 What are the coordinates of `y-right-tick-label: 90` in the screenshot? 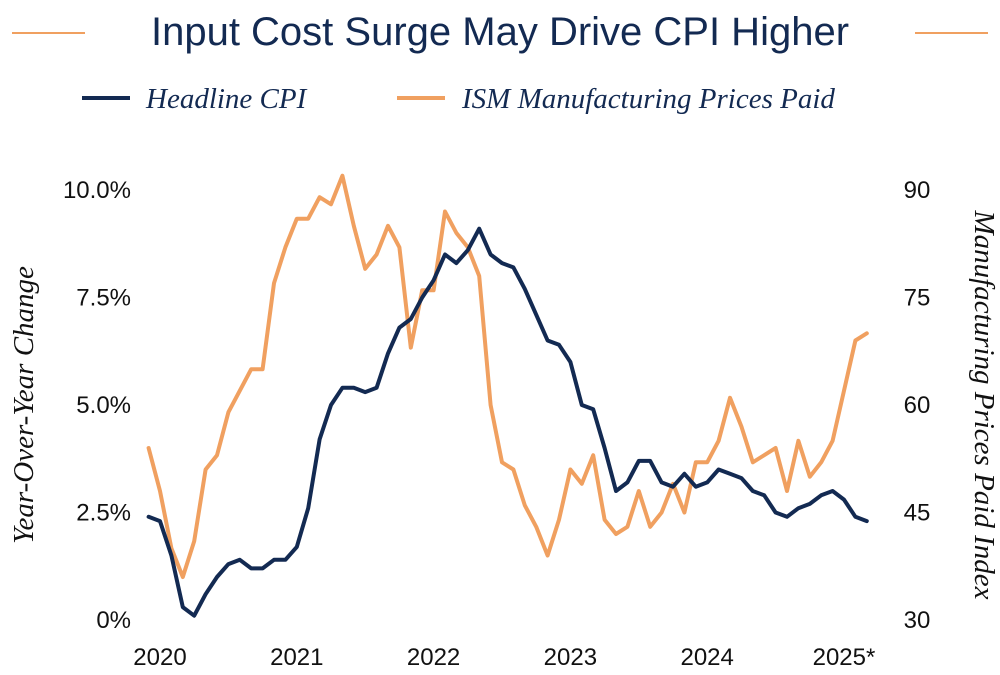 It's located at (917, 190).